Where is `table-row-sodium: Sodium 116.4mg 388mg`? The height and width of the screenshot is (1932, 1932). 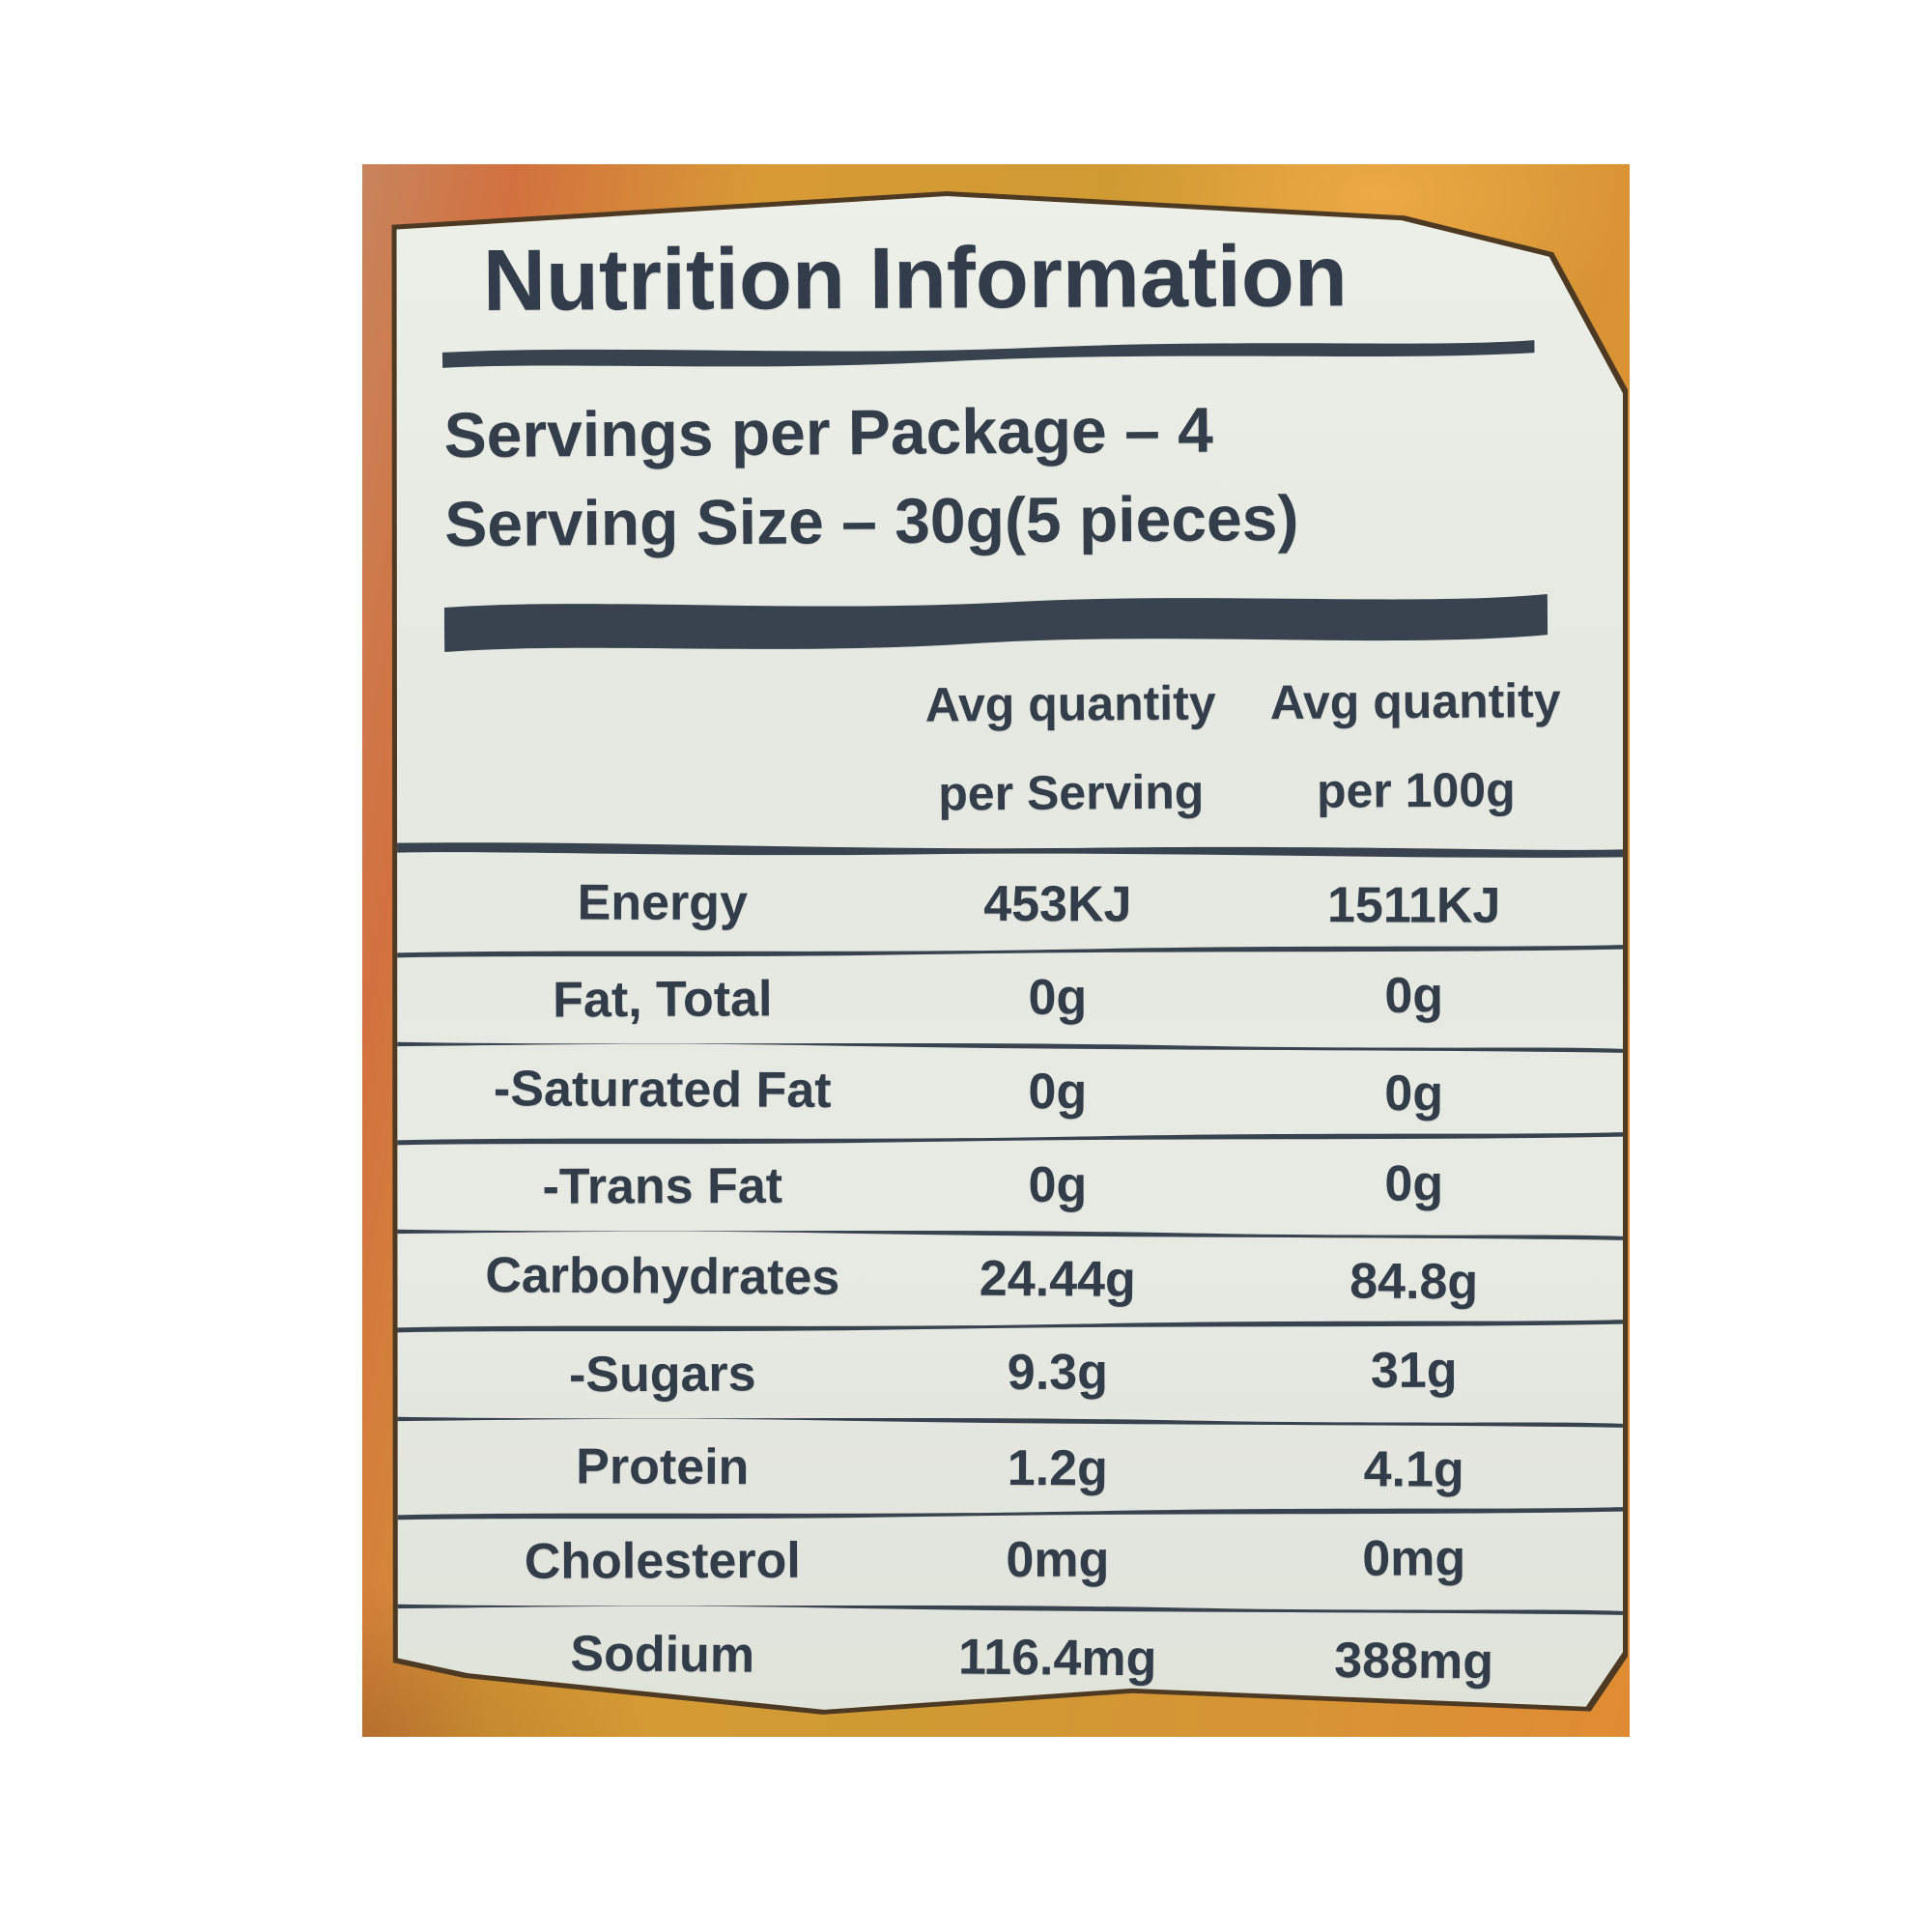
table-row-sodium: Sodium 116.4mg 388mg is located at coordinates (1010, 1656).